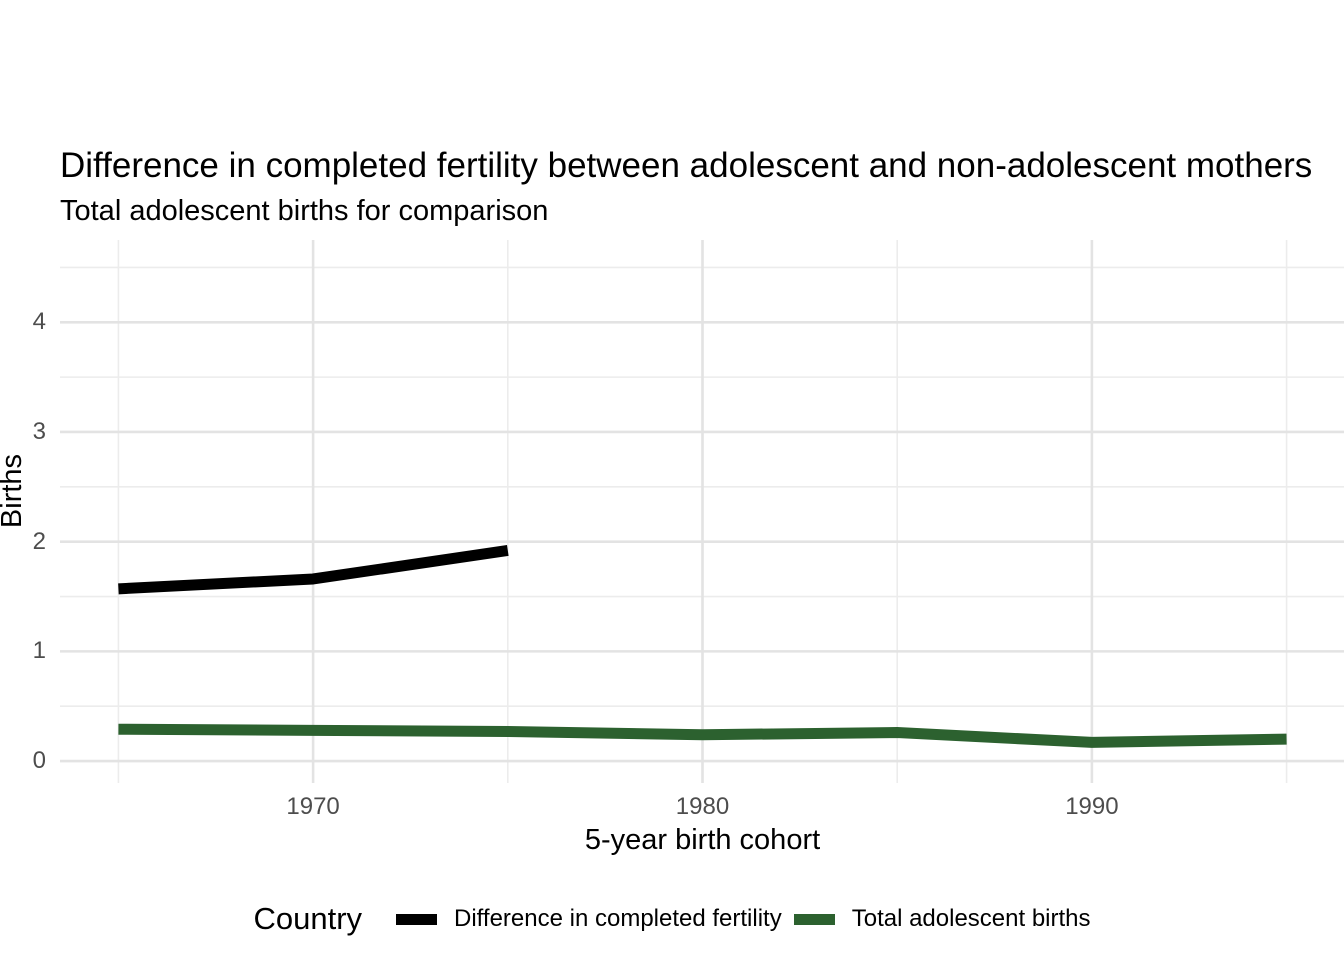 This screenshot has width=1344, height=960. I want to click on legend-item-difference: Difference in completed fertility, so click(589, 919).